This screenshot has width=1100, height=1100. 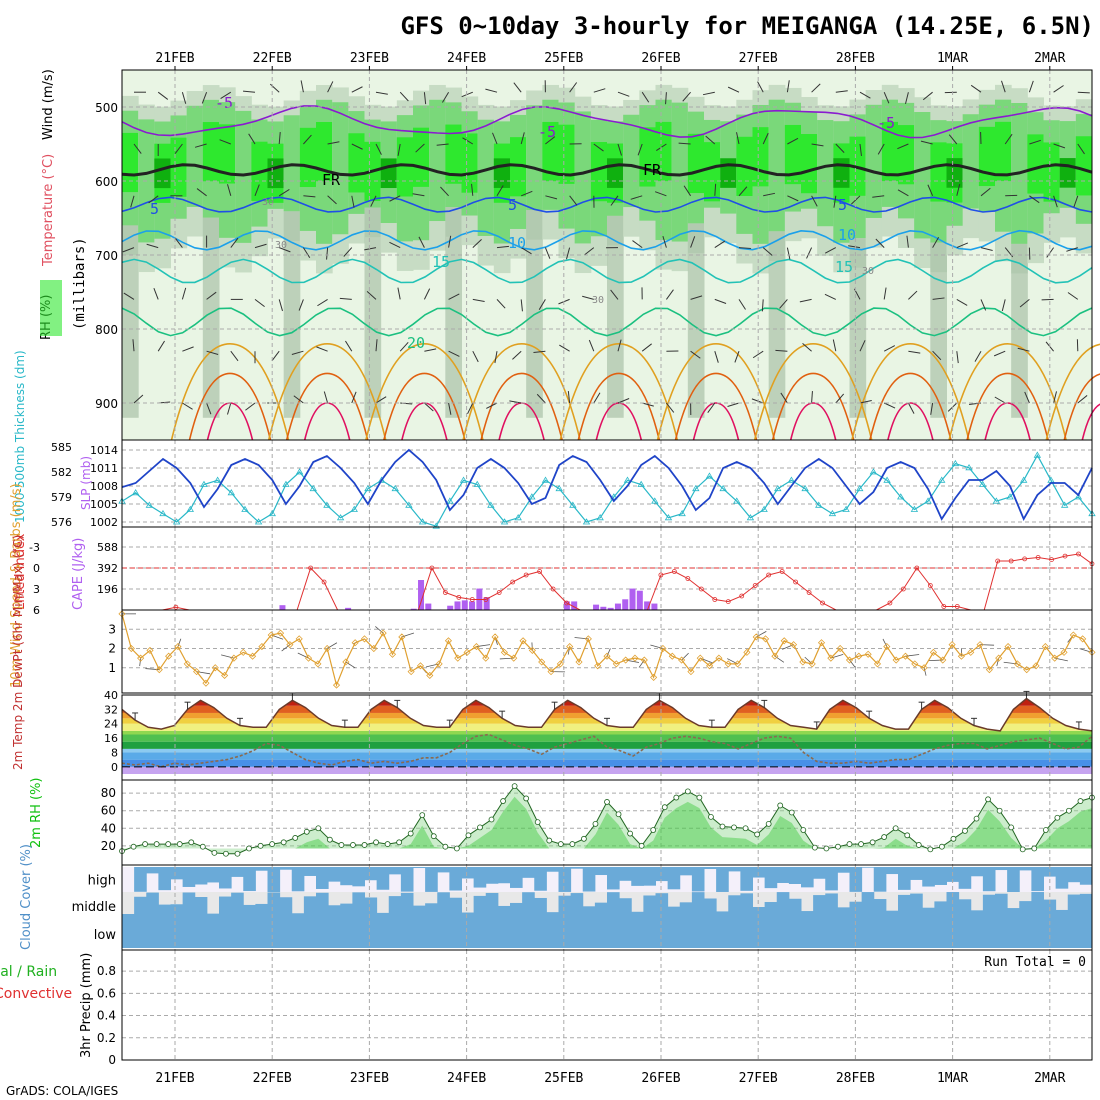 I want to click on precip-convective-label: Convective, so click(x=36, y=994).